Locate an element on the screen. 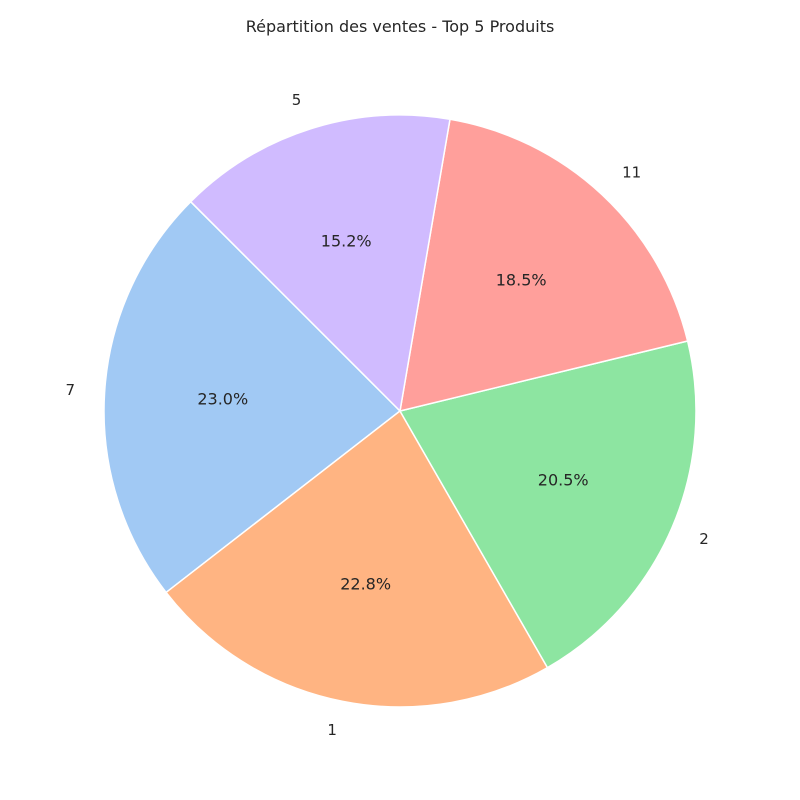  slice-percent-7: 23.0% is located at coordinates (222, 398).